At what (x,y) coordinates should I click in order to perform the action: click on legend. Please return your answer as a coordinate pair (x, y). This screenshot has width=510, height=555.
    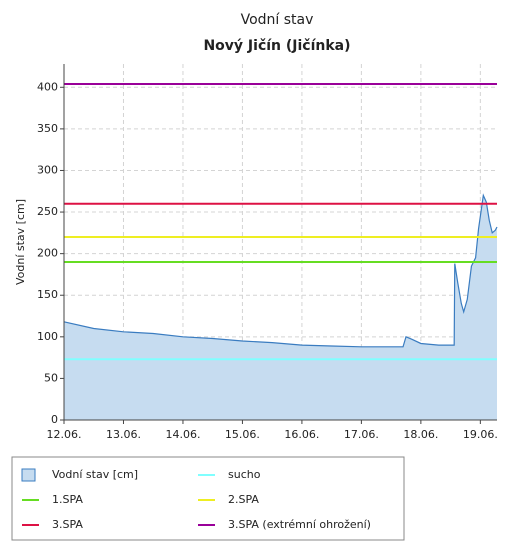
    Looking at the image, I should click on (208, 498).